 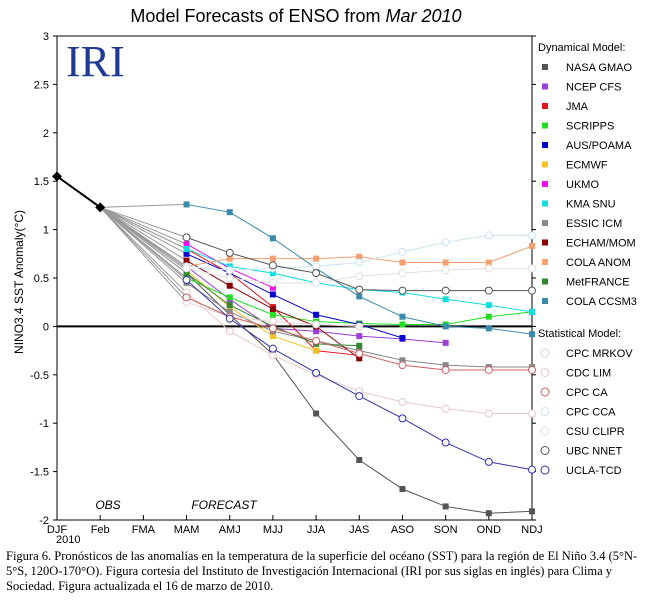 I want to click on legend-label: AUS/POAMA, so click(x=599, y=146).